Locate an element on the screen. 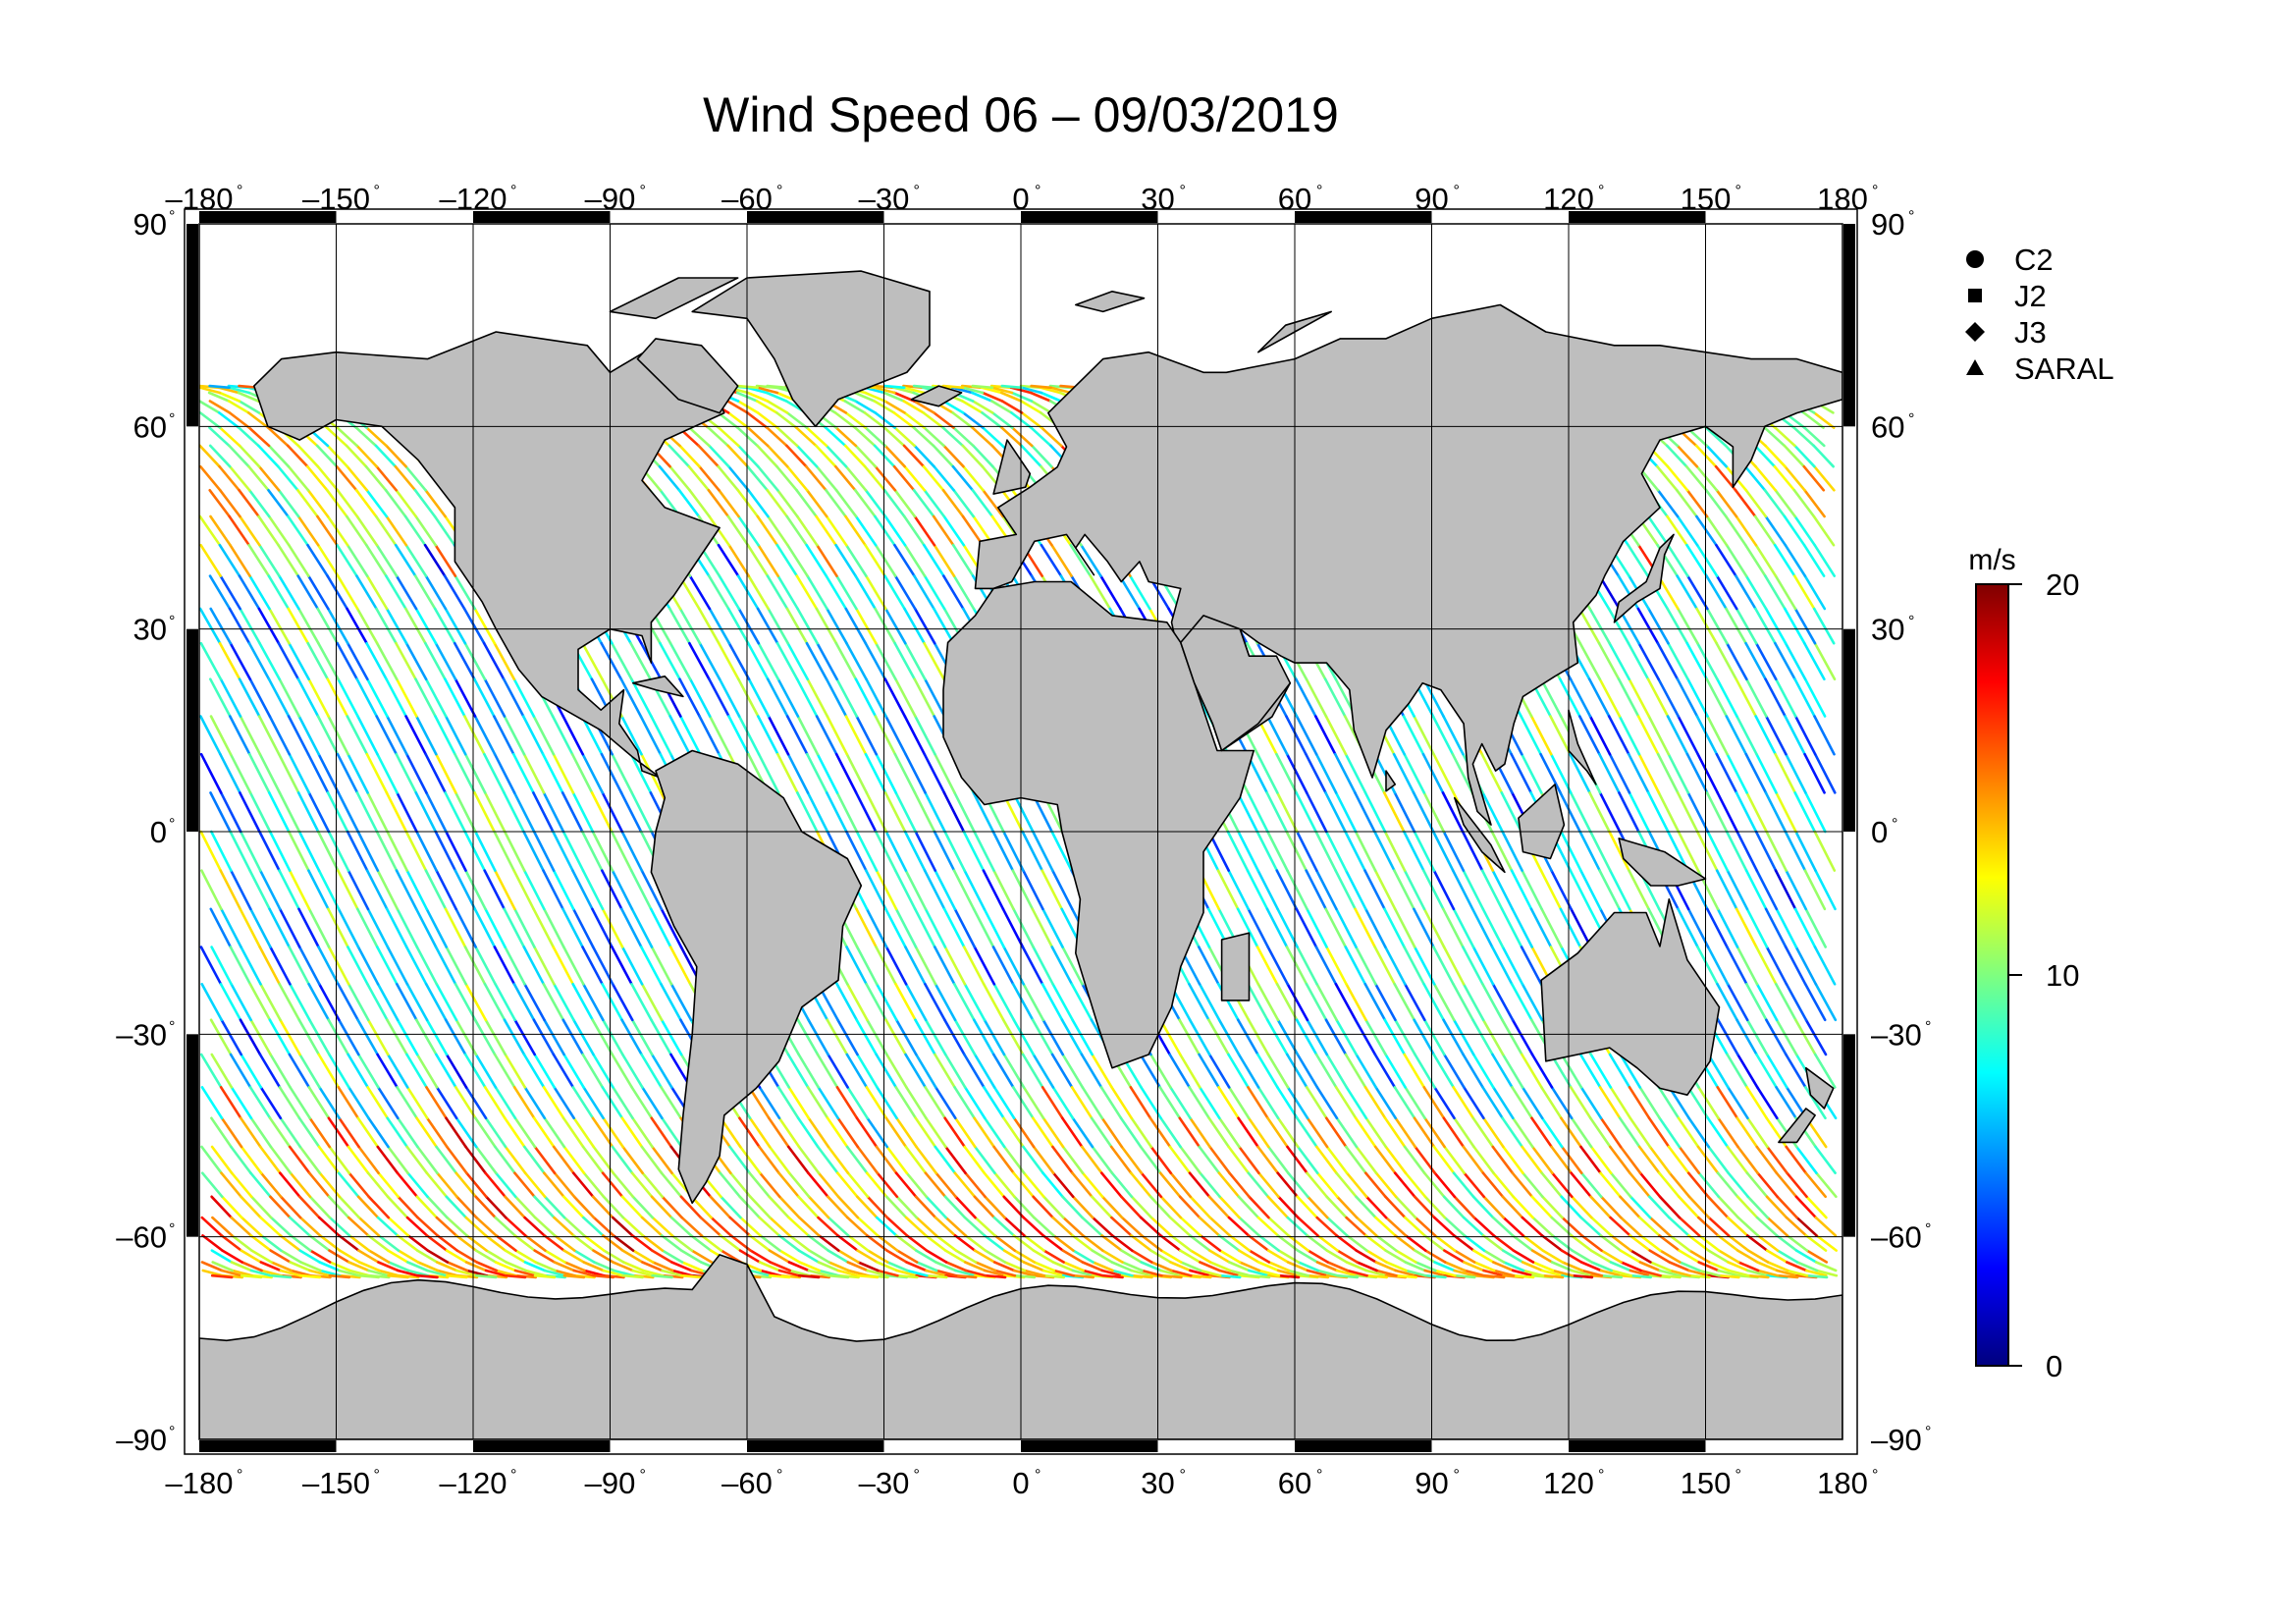 Image resolution: width=2296 pixels, height=1623 pixels. lon-tick-label: 150 is located at coordinates (1706, 1483).